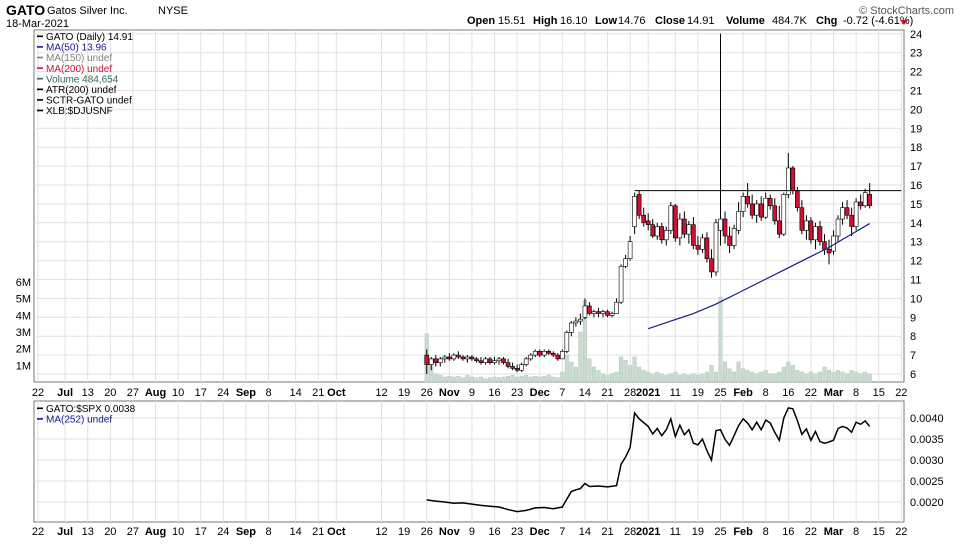 The image size is (960, 545). Describe the element at coordinates (562, 393) in the screenshot. I see `x-tick-label: 7` at that location.